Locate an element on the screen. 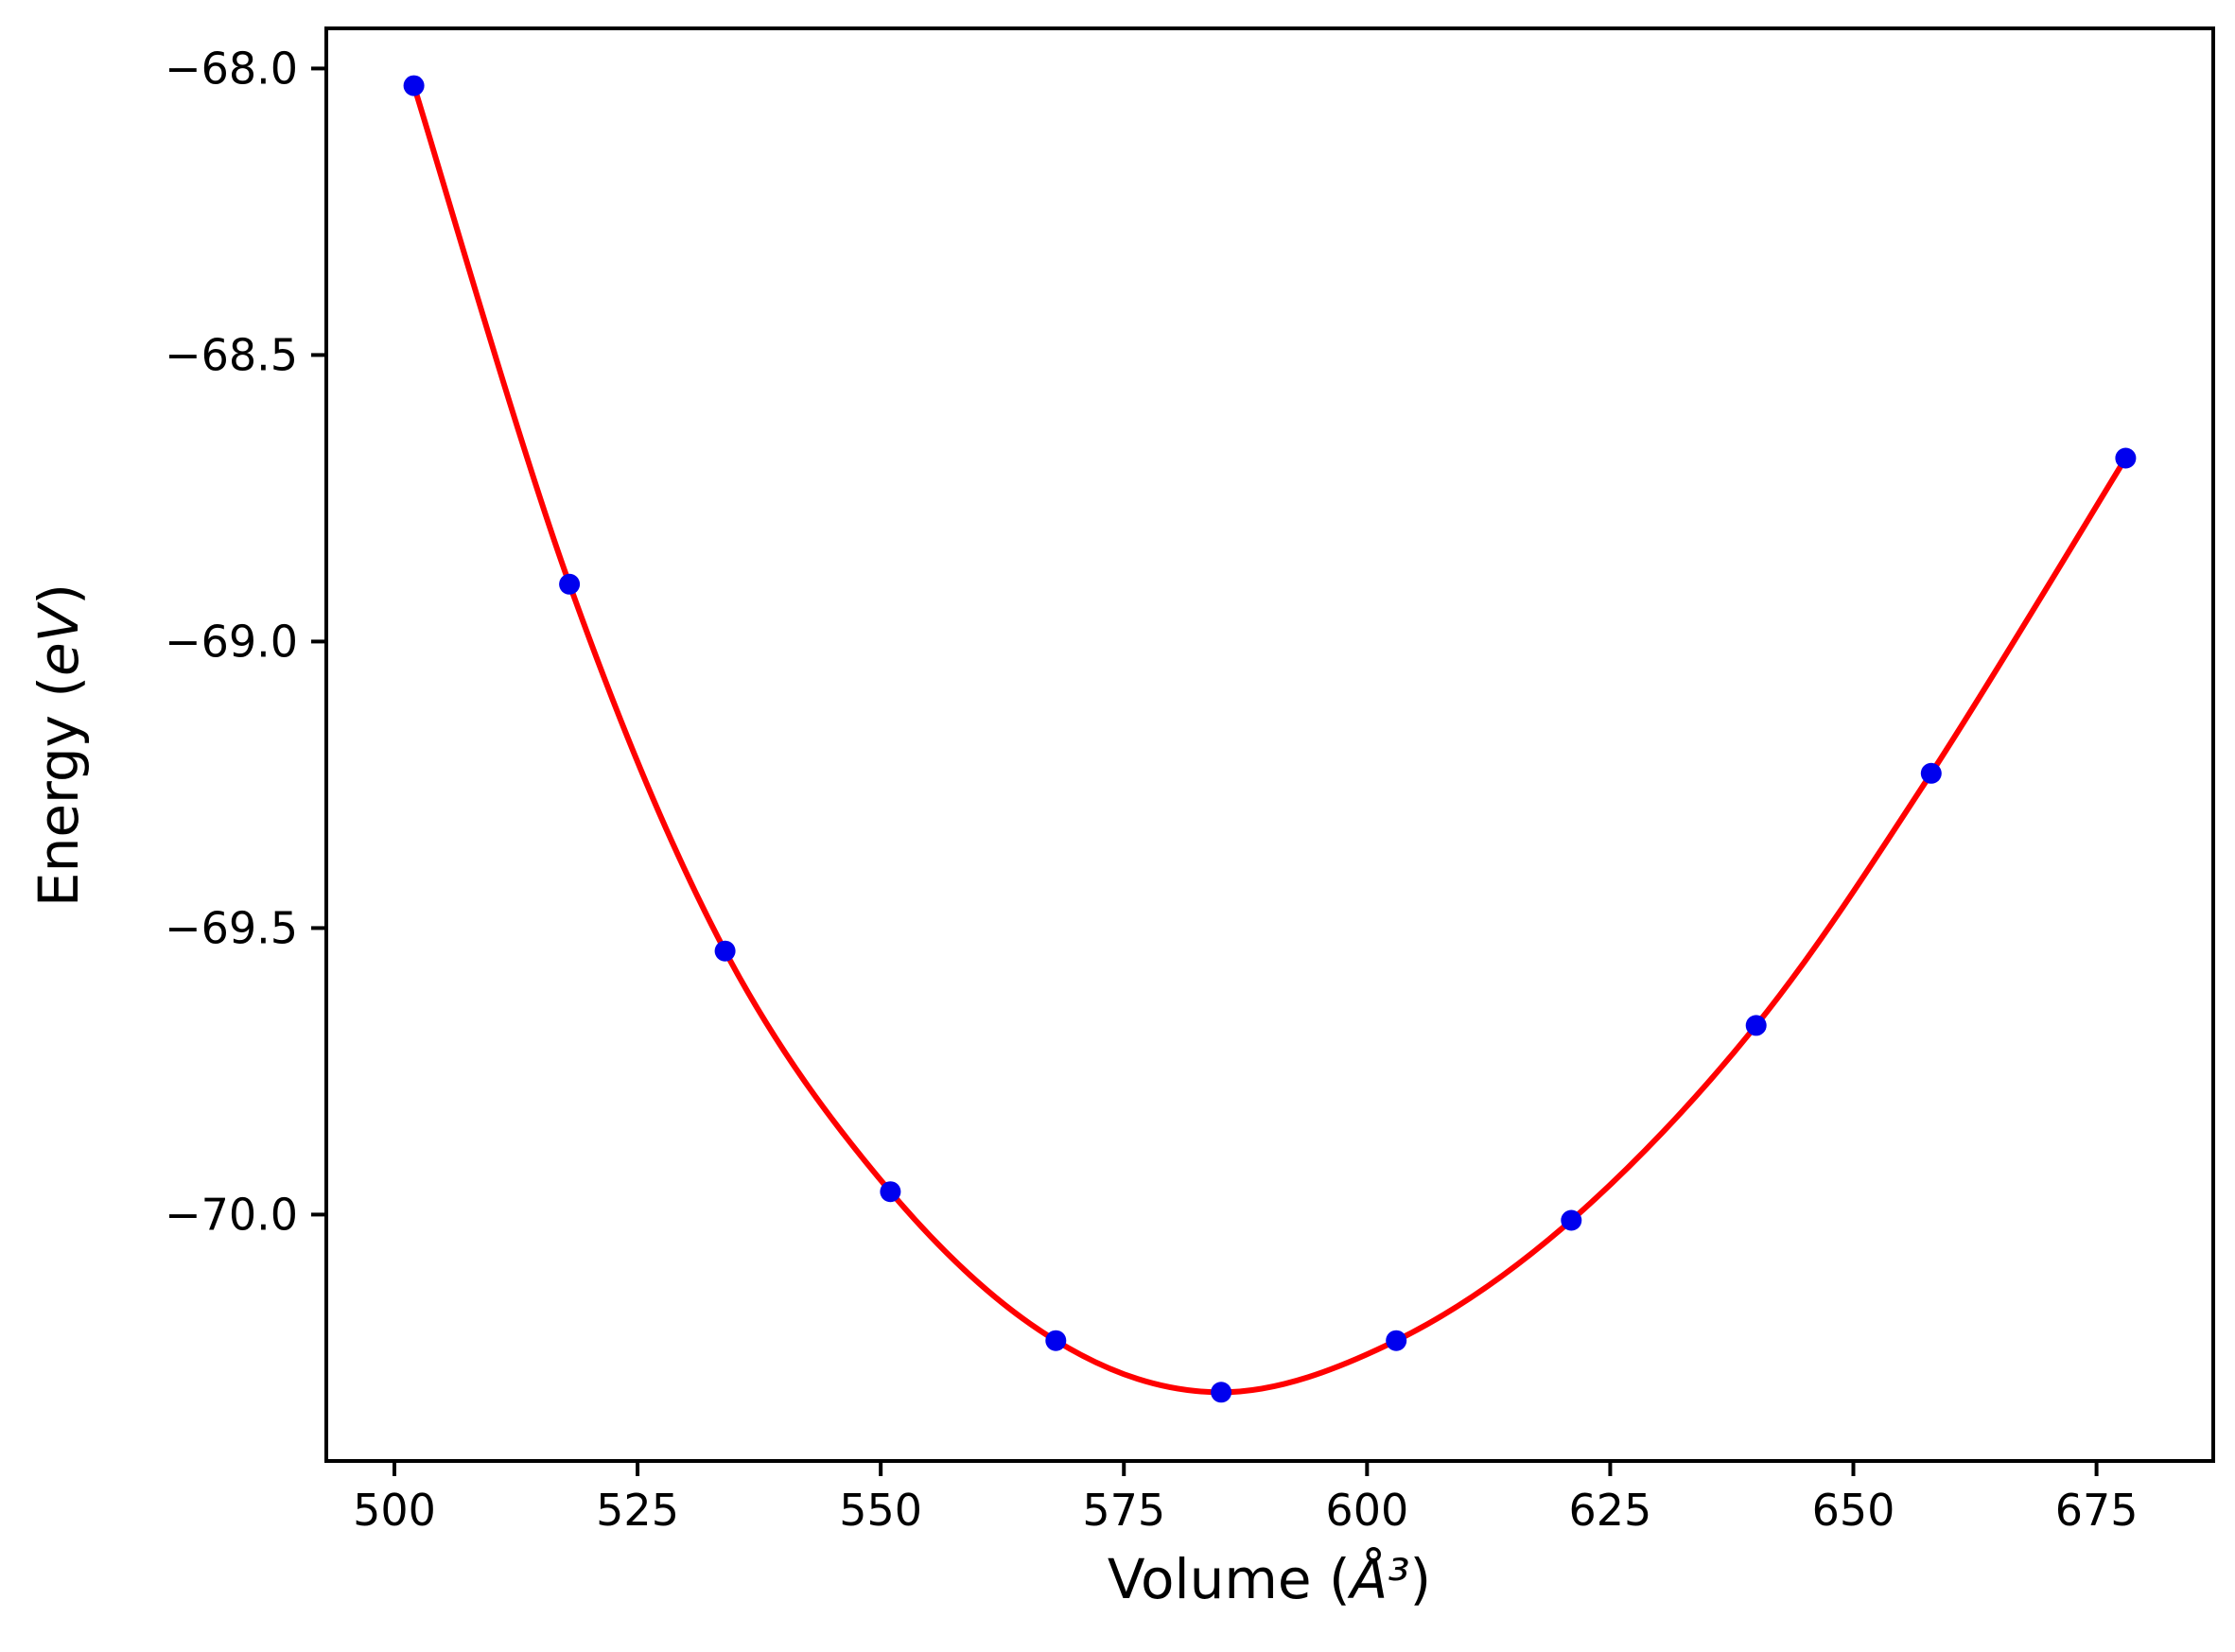 This screenshot has height=1652, width=2235. x-tick-label: 550 is located at coordinates (880, 1511).